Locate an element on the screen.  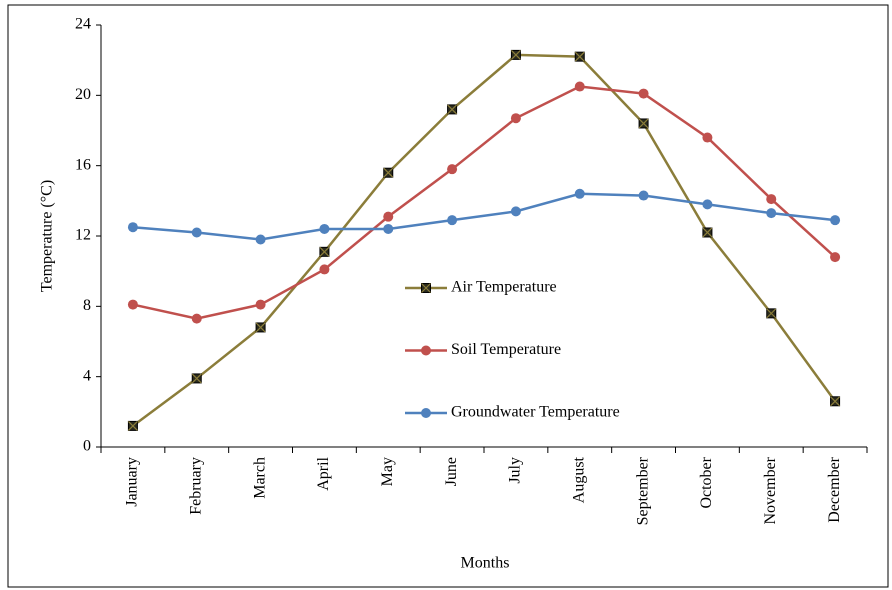
x-tick-label: June is located at coordinates (451, 471).